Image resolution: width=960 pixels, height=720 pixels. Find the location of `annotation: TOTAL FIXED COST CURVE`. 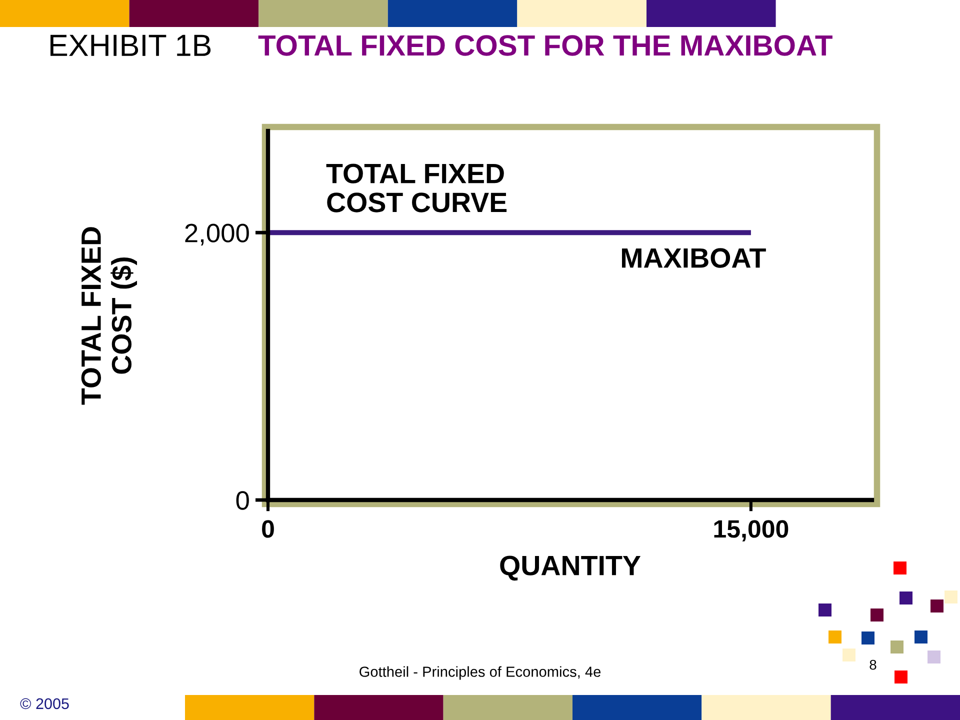

annotation: TOTAL FIXED COST CURVE is located at coordinates (416, 188).